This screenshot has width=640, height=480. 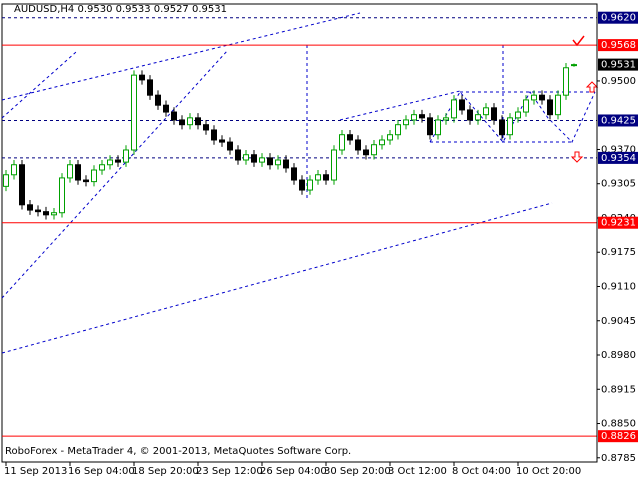 I want to click on x-tick-label: 8 Oct 04:00, so click(x=481, y=471).